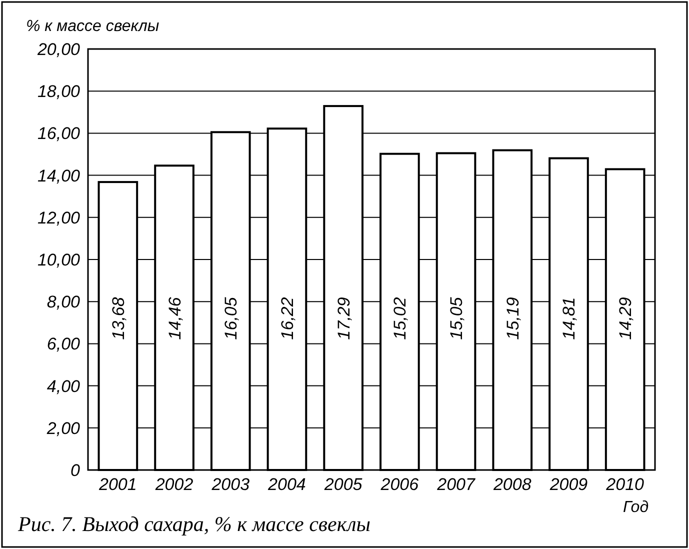 Image resolution: width=689 pixels, height=549 pixels. I want to click on y-tick-label: 8,00, so click(63, 302).